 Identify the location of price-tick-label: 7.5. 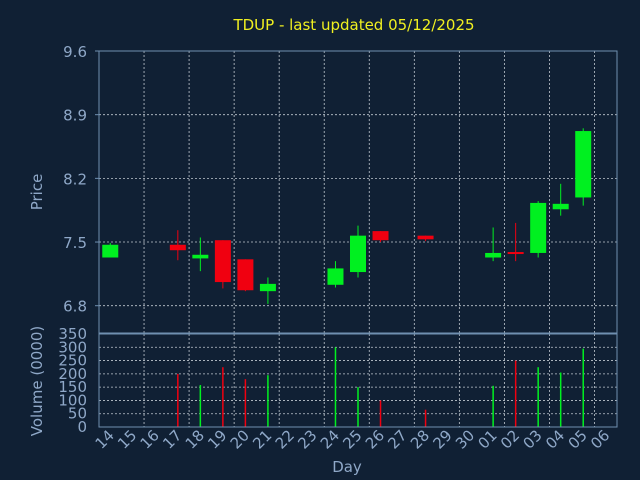
(75, 243).